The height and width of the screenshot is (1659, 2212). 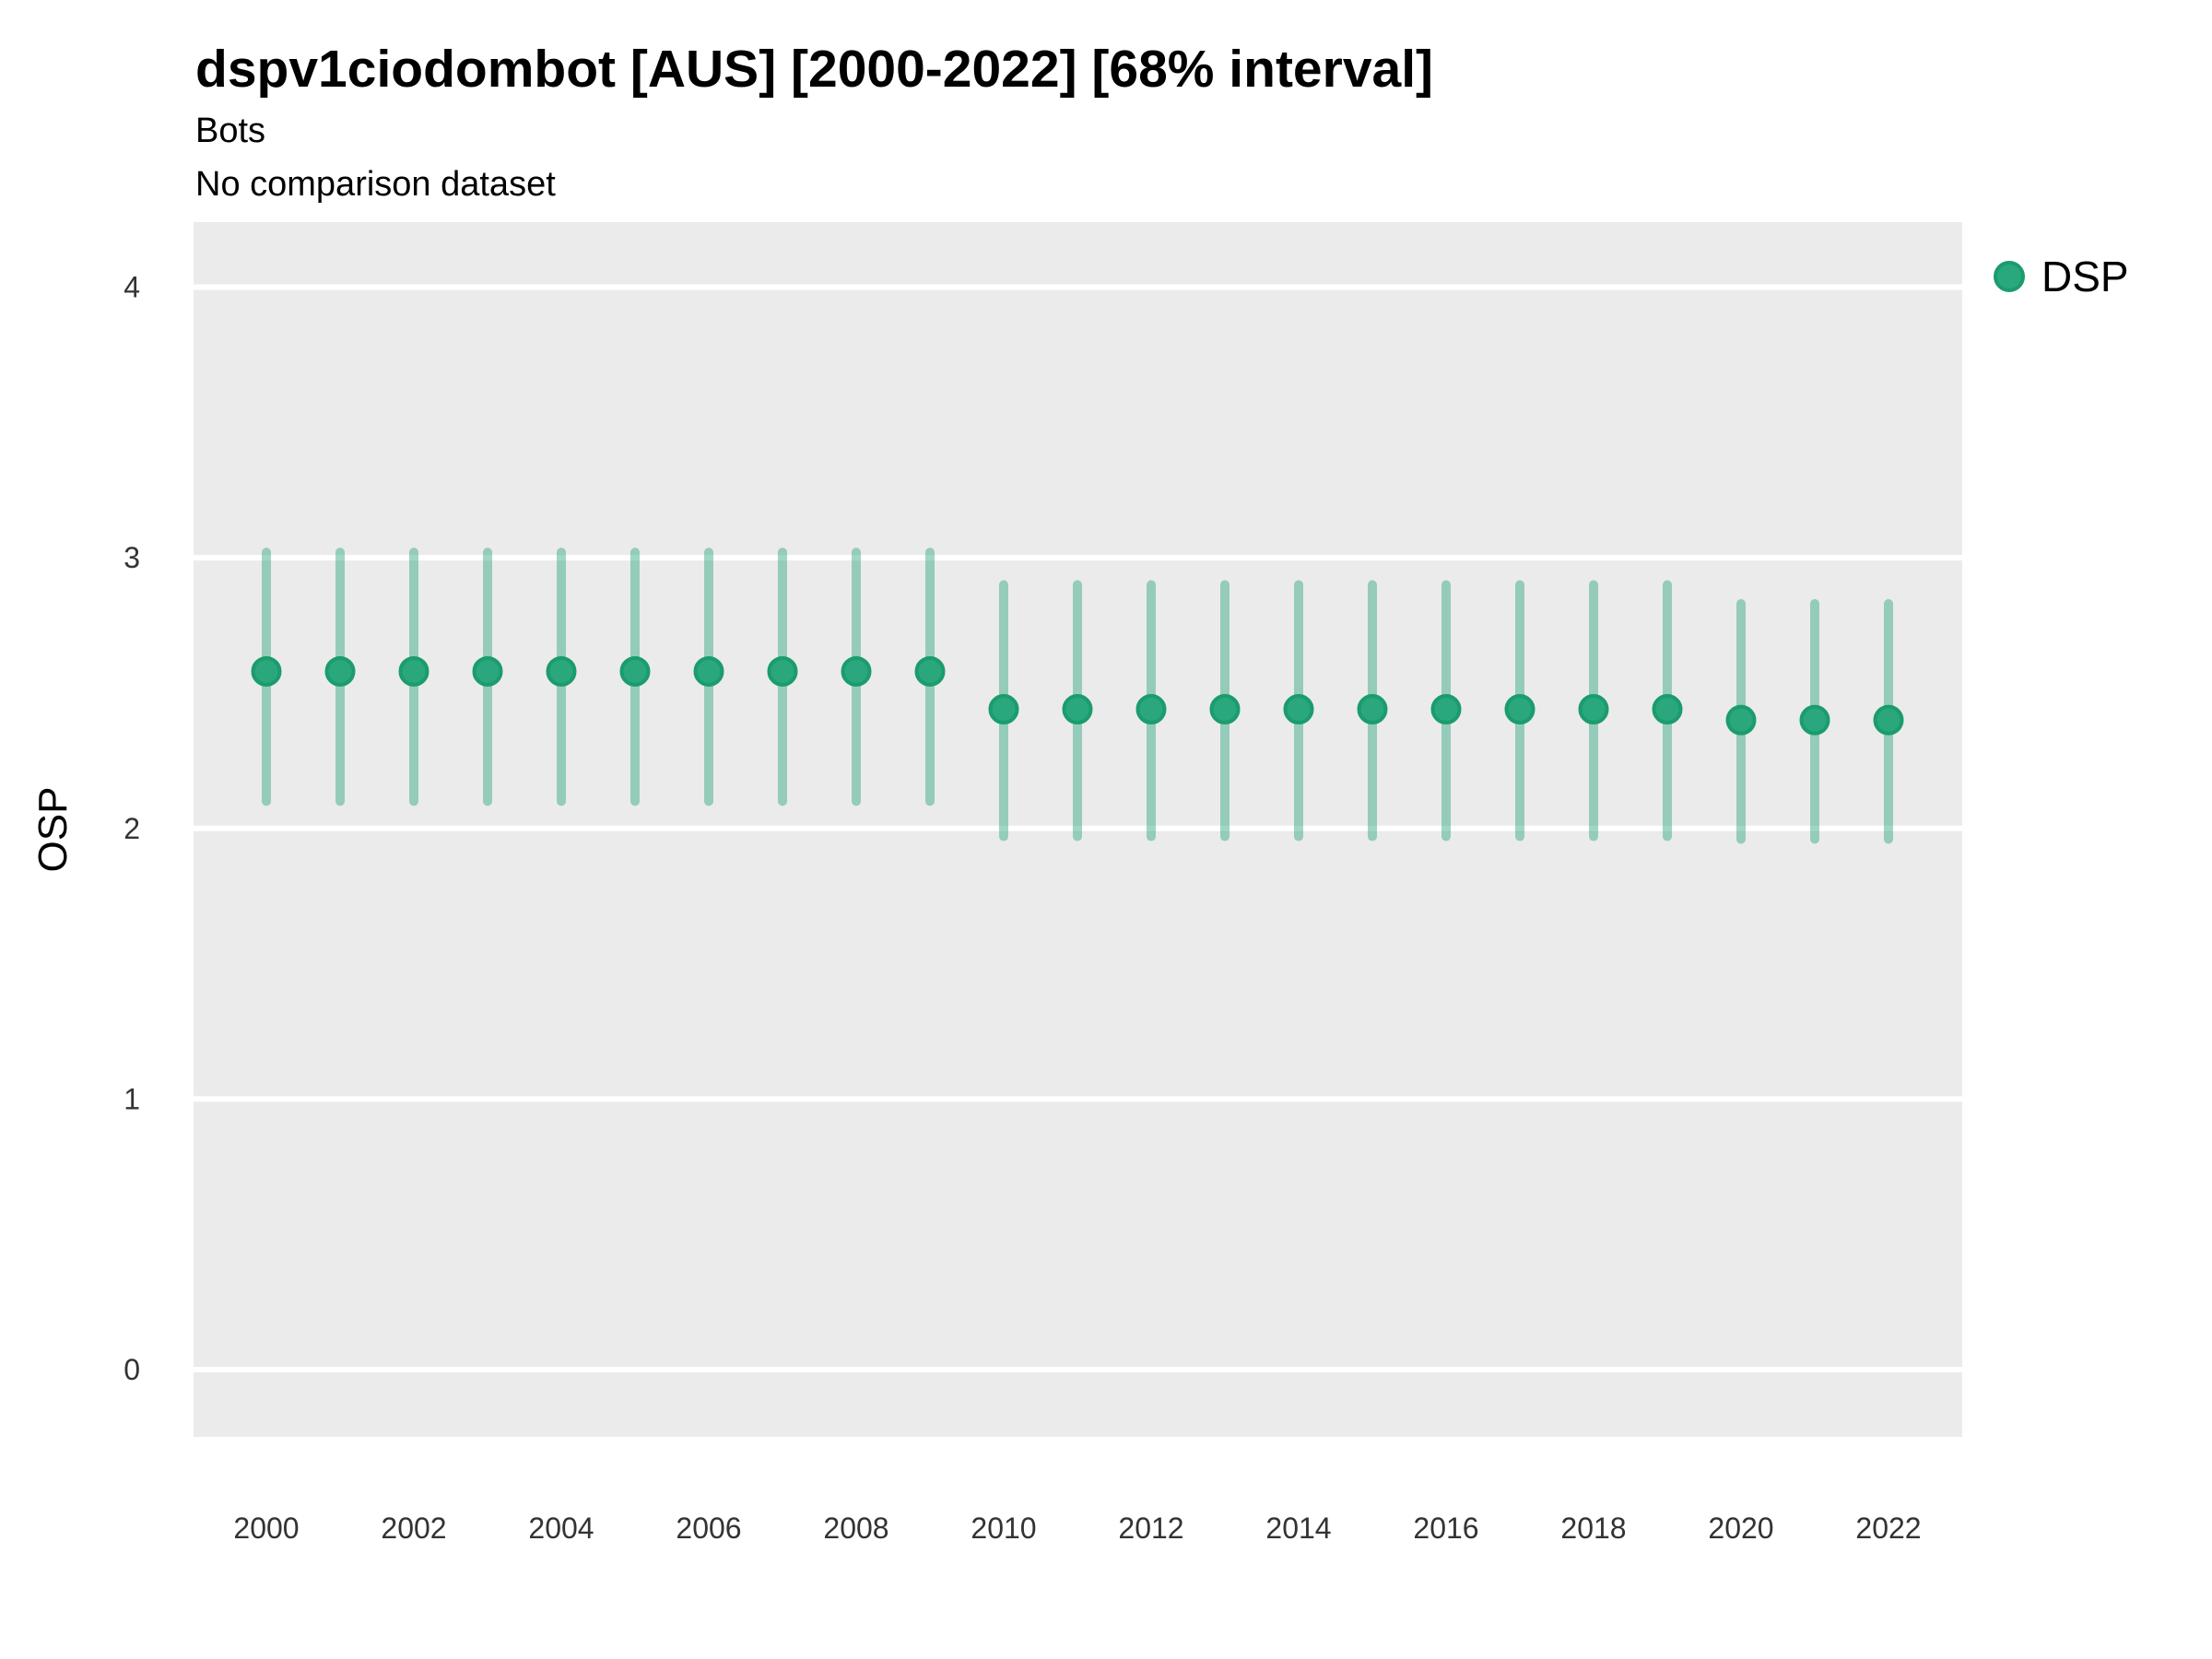 What do you see at coordinates (708, 1528) in the screenshot?
I see `x-tick-label-2006: 2006` at bounding box center [708, 1528].